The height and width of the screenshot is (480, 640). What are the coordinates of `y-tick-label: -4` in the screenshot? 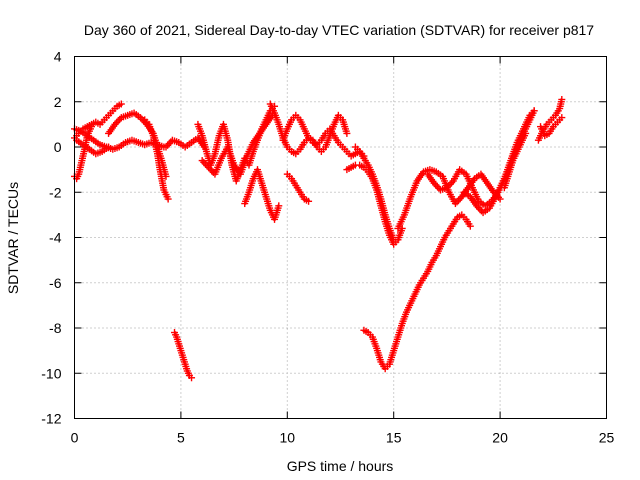 It's located at (55, 238).